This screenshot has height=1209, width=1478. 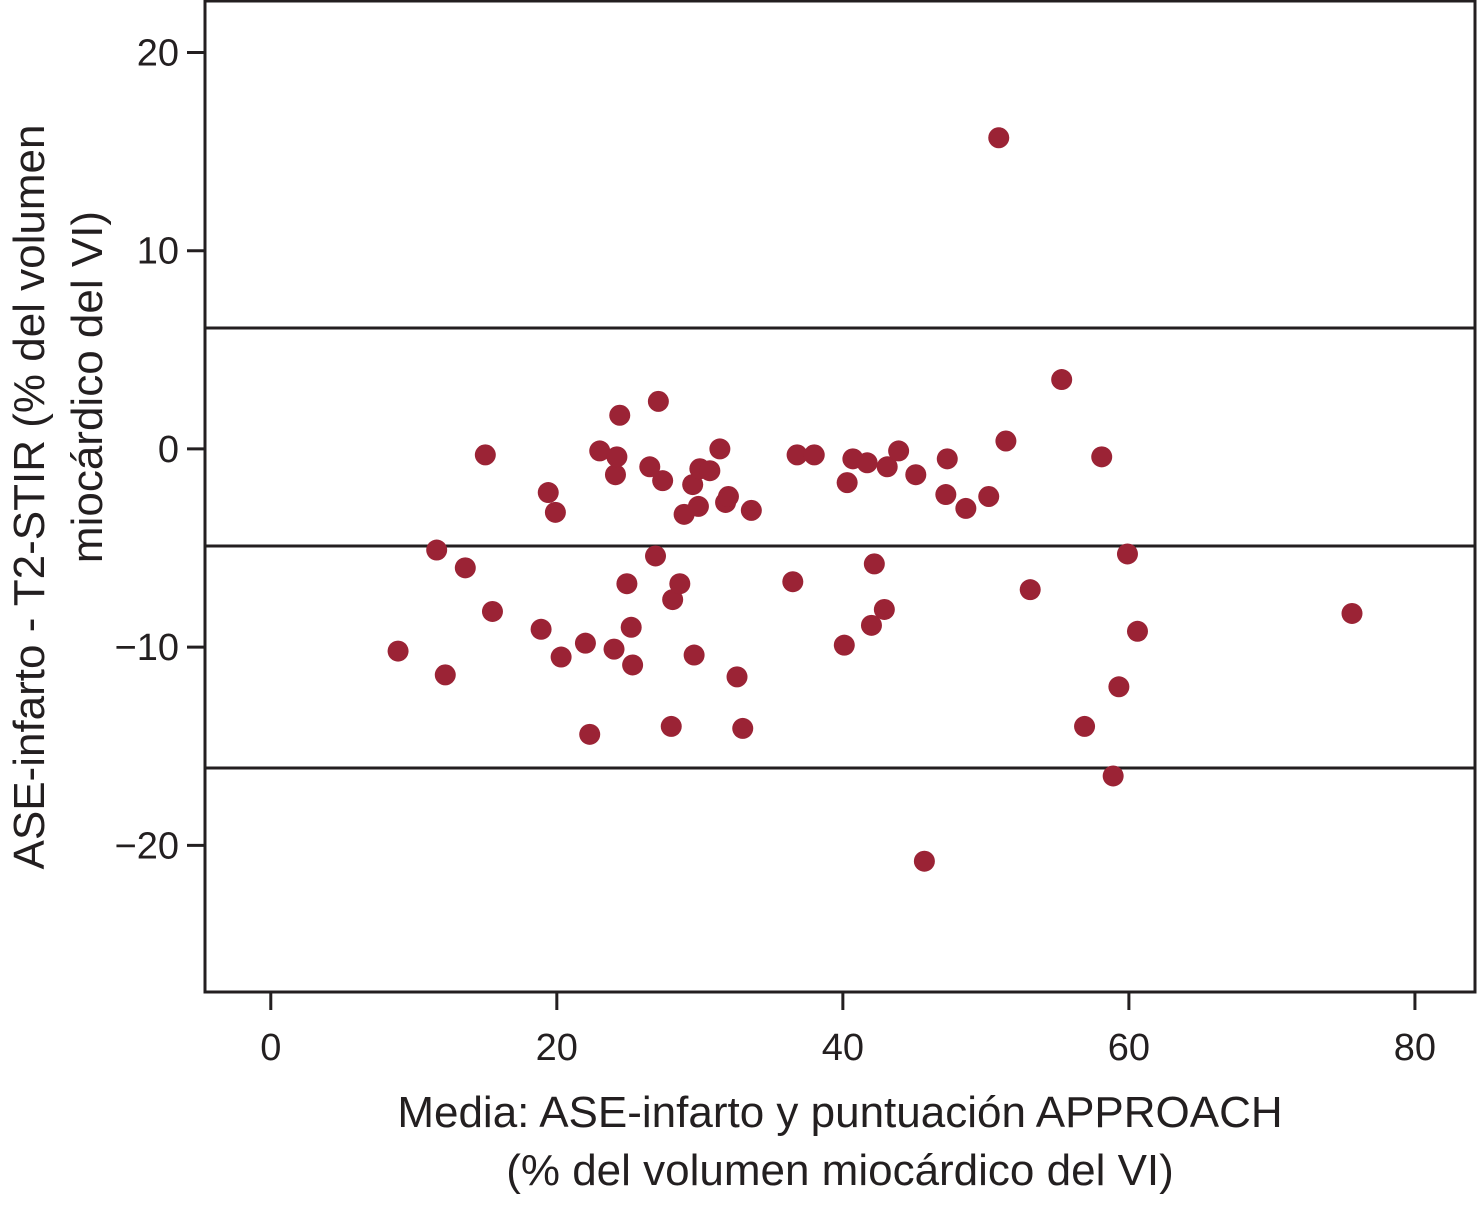 What do you see at coordinates (557, 1048) in the screenshot?
I see `x-tick-label: 20` at bounding box center [557, 1048].